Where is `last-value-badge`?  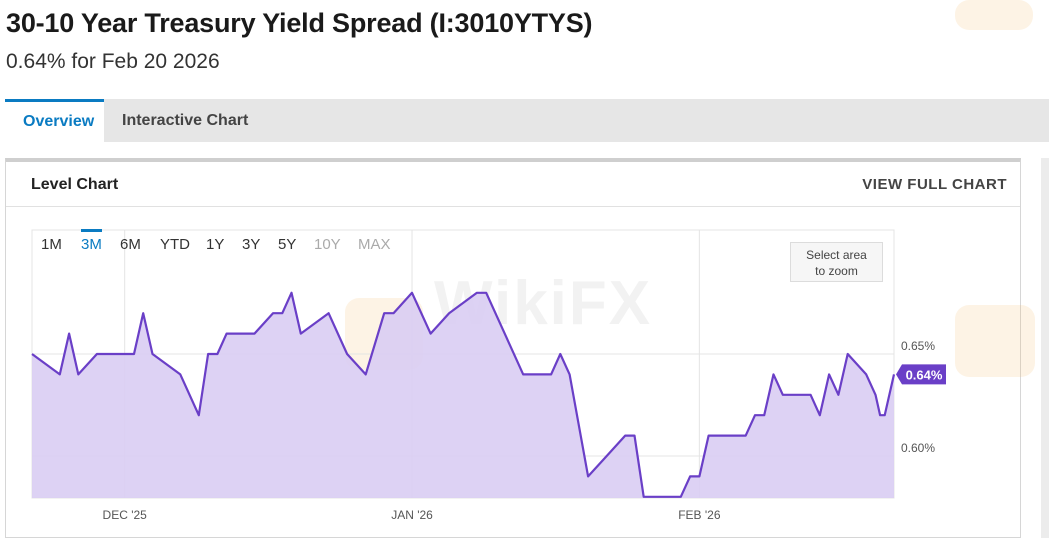
last-value-badge is located at coordinates (921, 374).